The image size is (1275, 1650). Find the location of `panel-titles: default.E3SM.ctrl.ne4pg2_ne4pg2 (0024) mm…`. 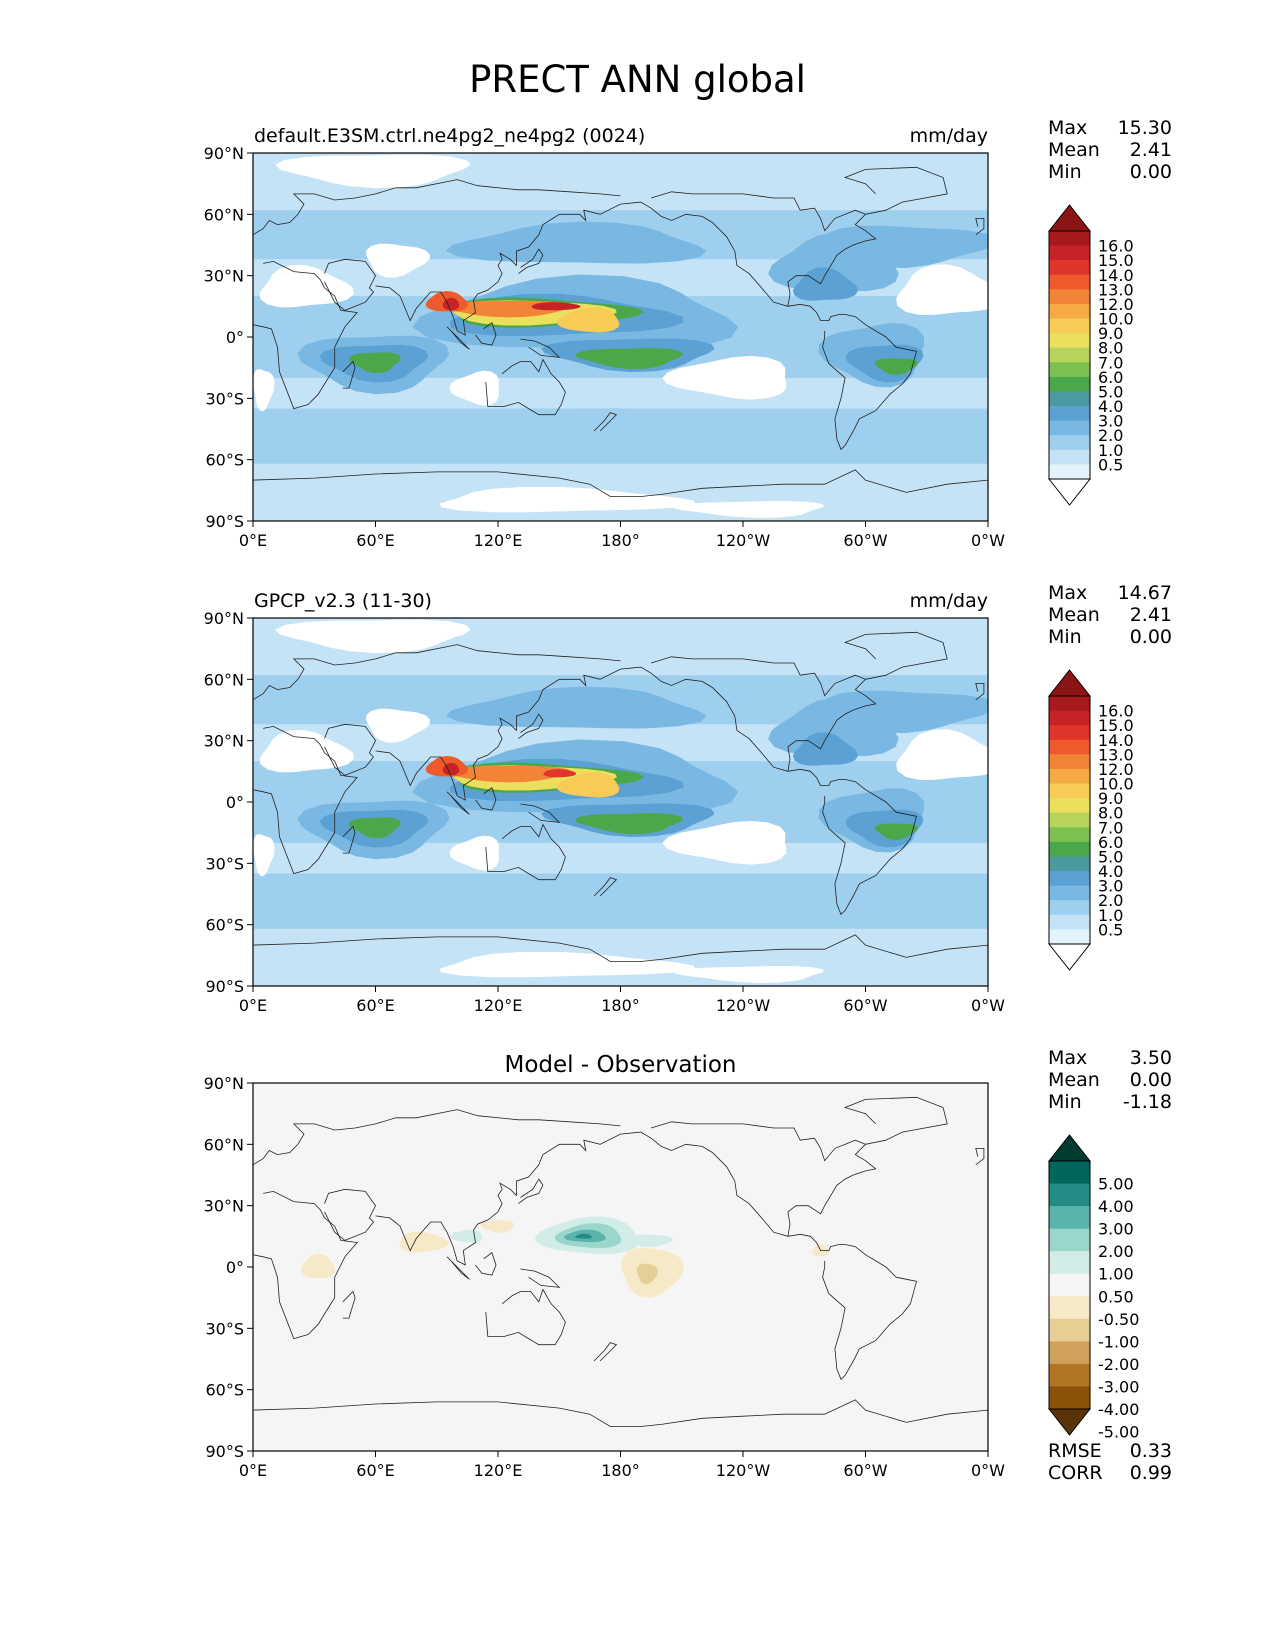

panel-titles: default.E3SM.ctrl.ne4pg2_ne4pg2 (0024) mm… is located at coordinates (621, 136).